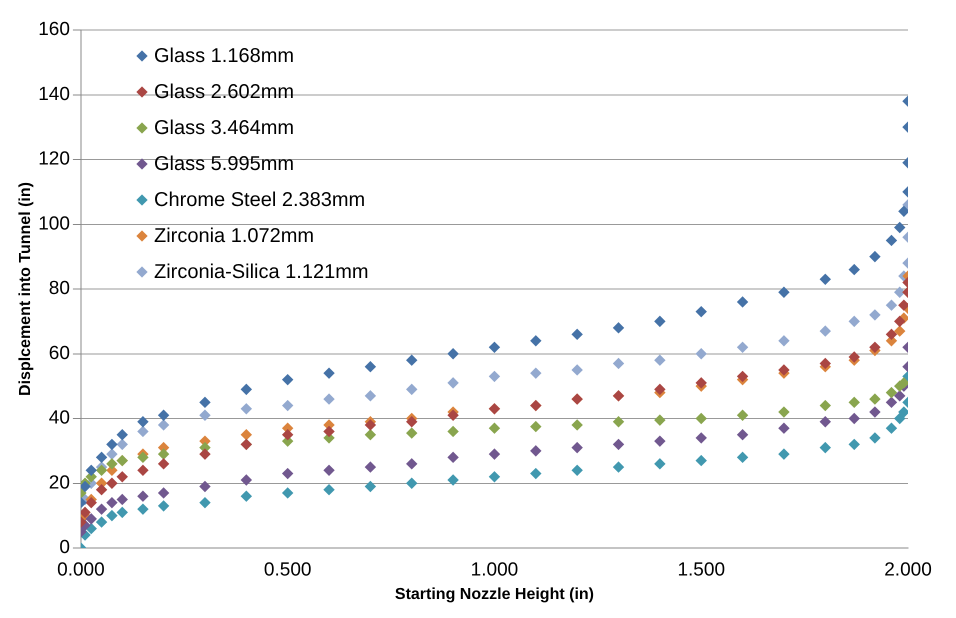  I want to click on legend-label: Zirconia 1.072mm, so click(234, 236).